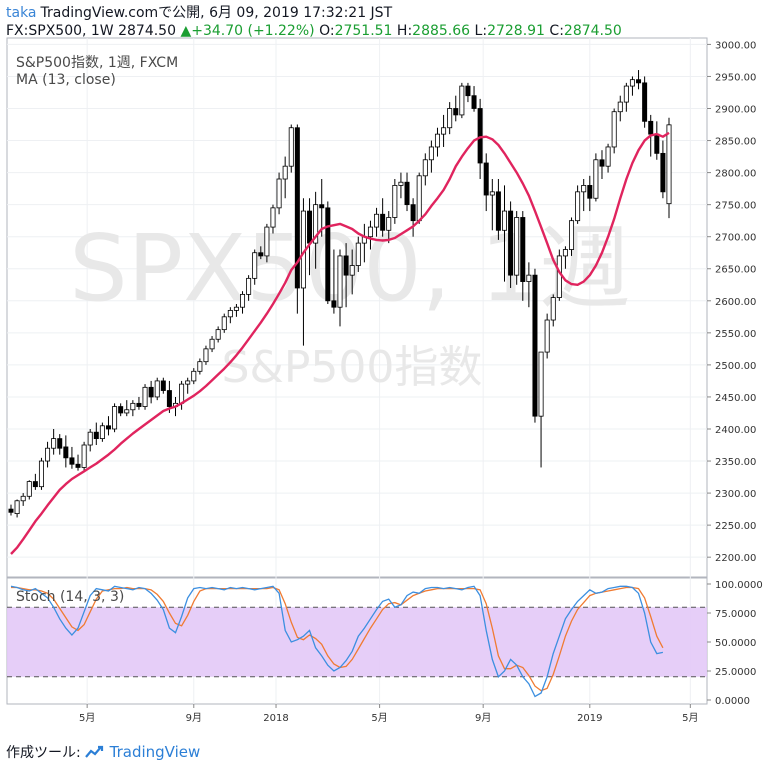 Image resolution: width=772 pixels, height=768 pixels. I want to click on symbol-summary: FX:SPX500, 1W 2874.50, so click(91, 31).